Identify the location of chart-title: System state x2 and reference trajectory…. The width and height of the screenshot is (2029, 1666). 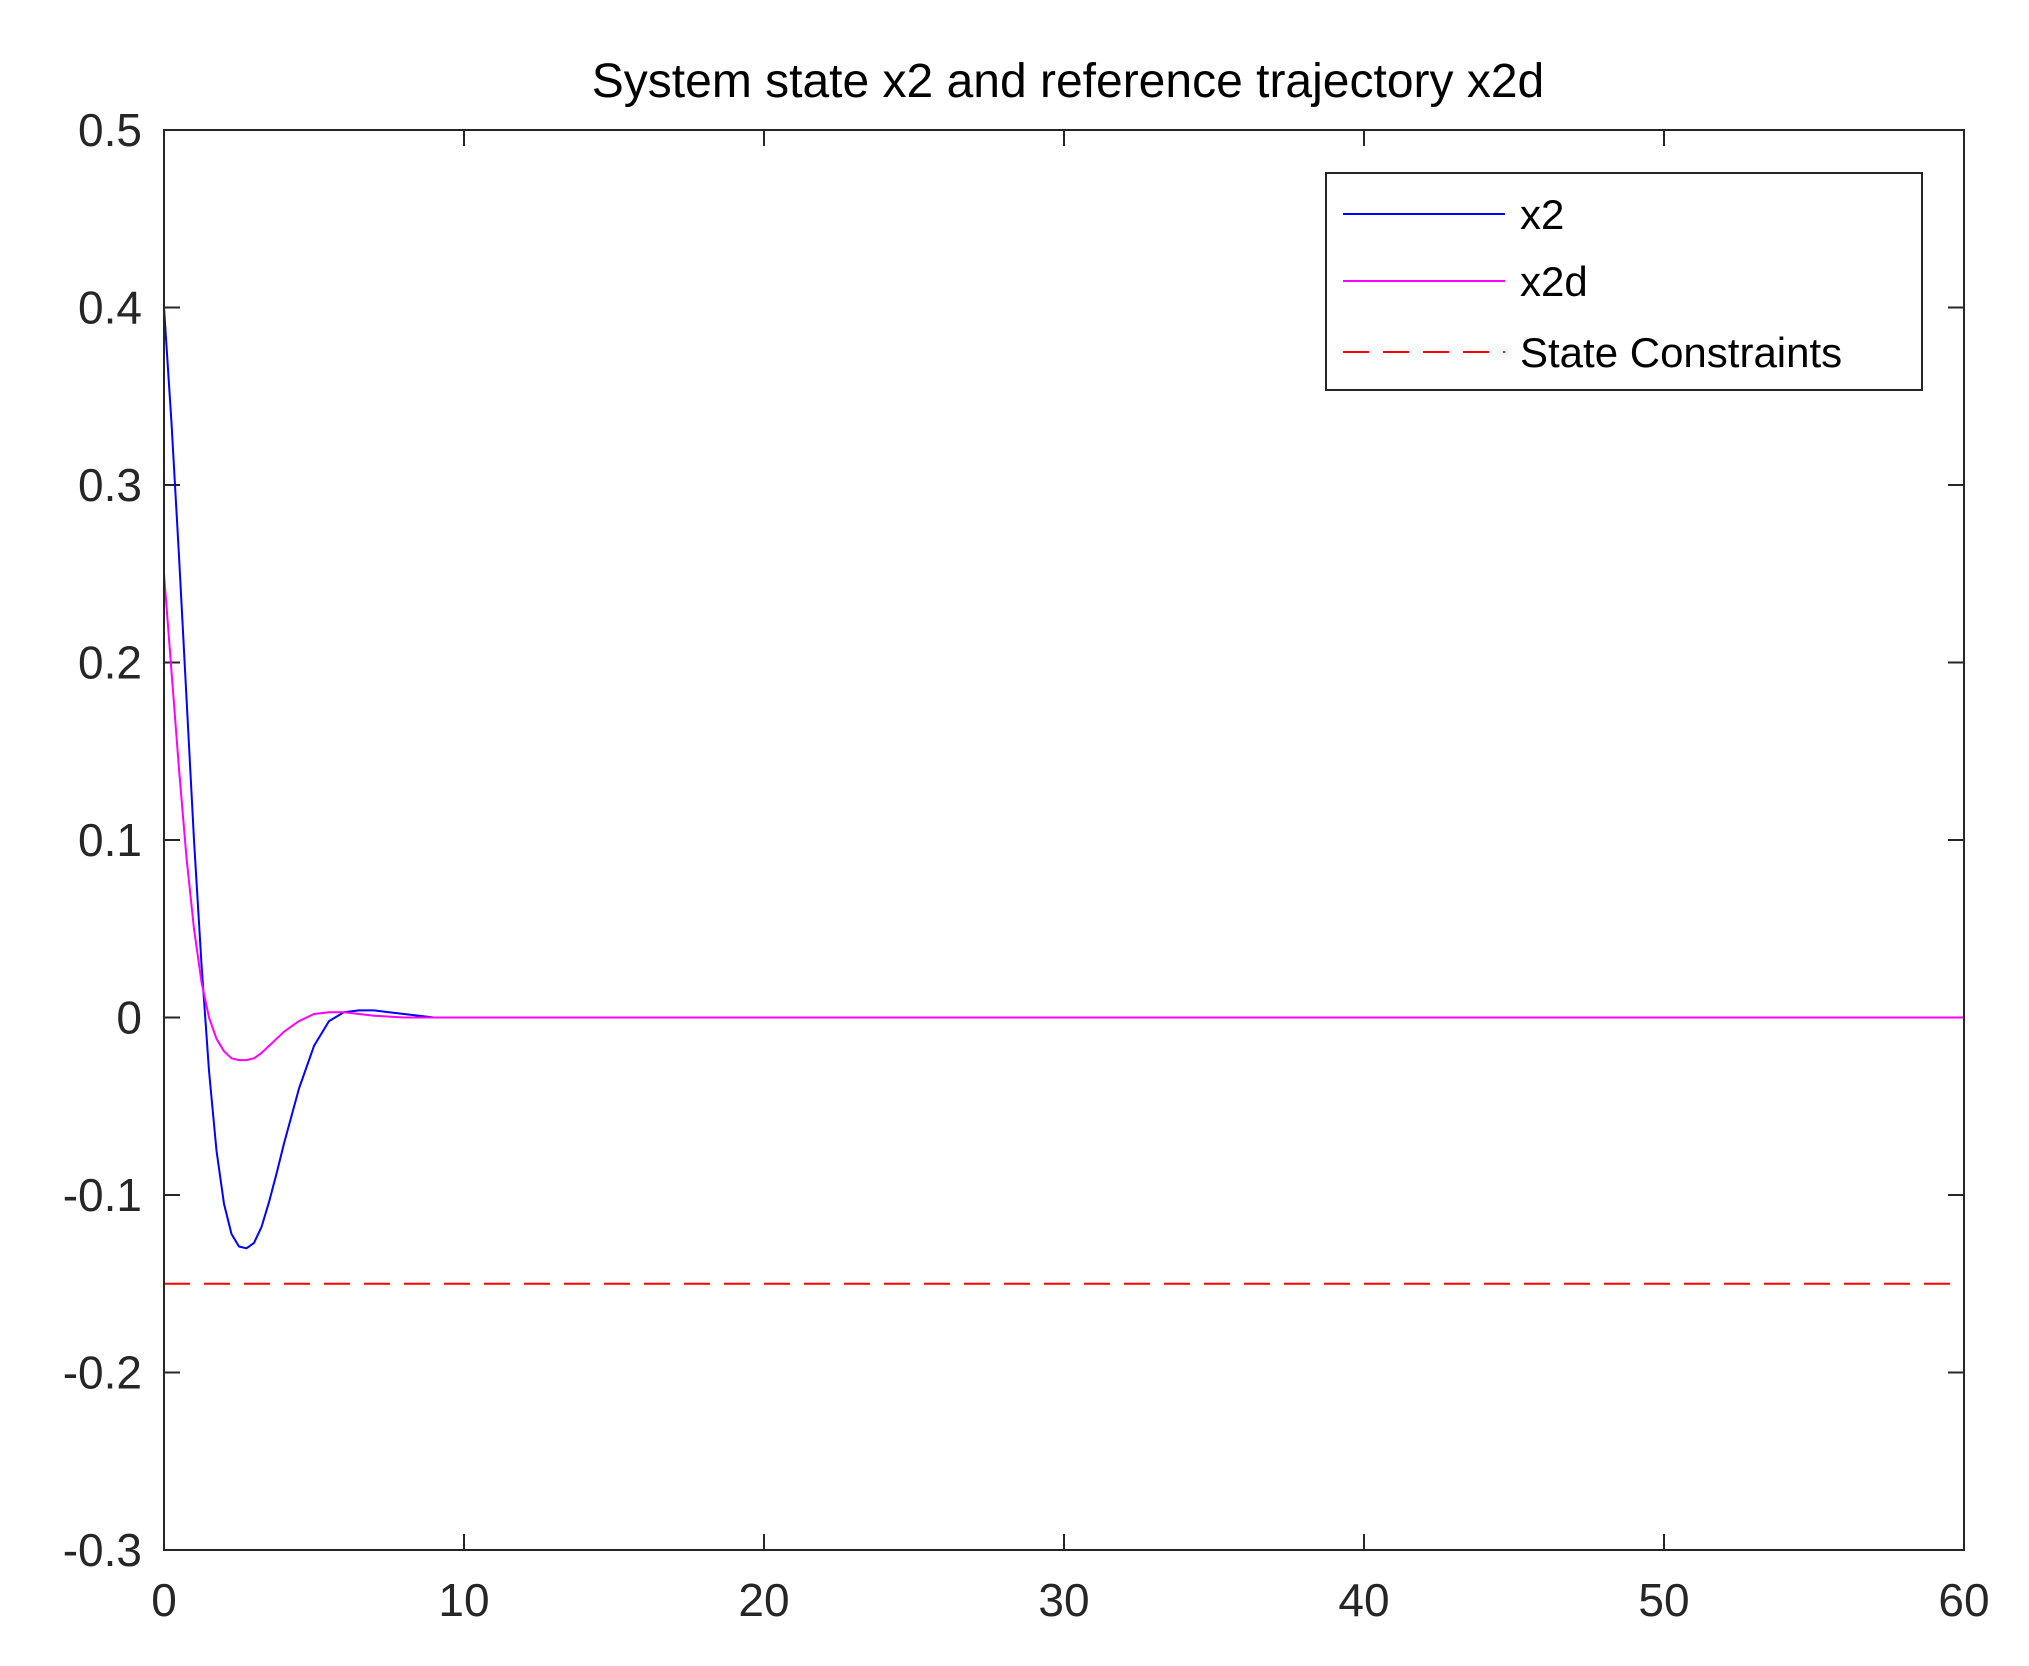
(1068, 81).